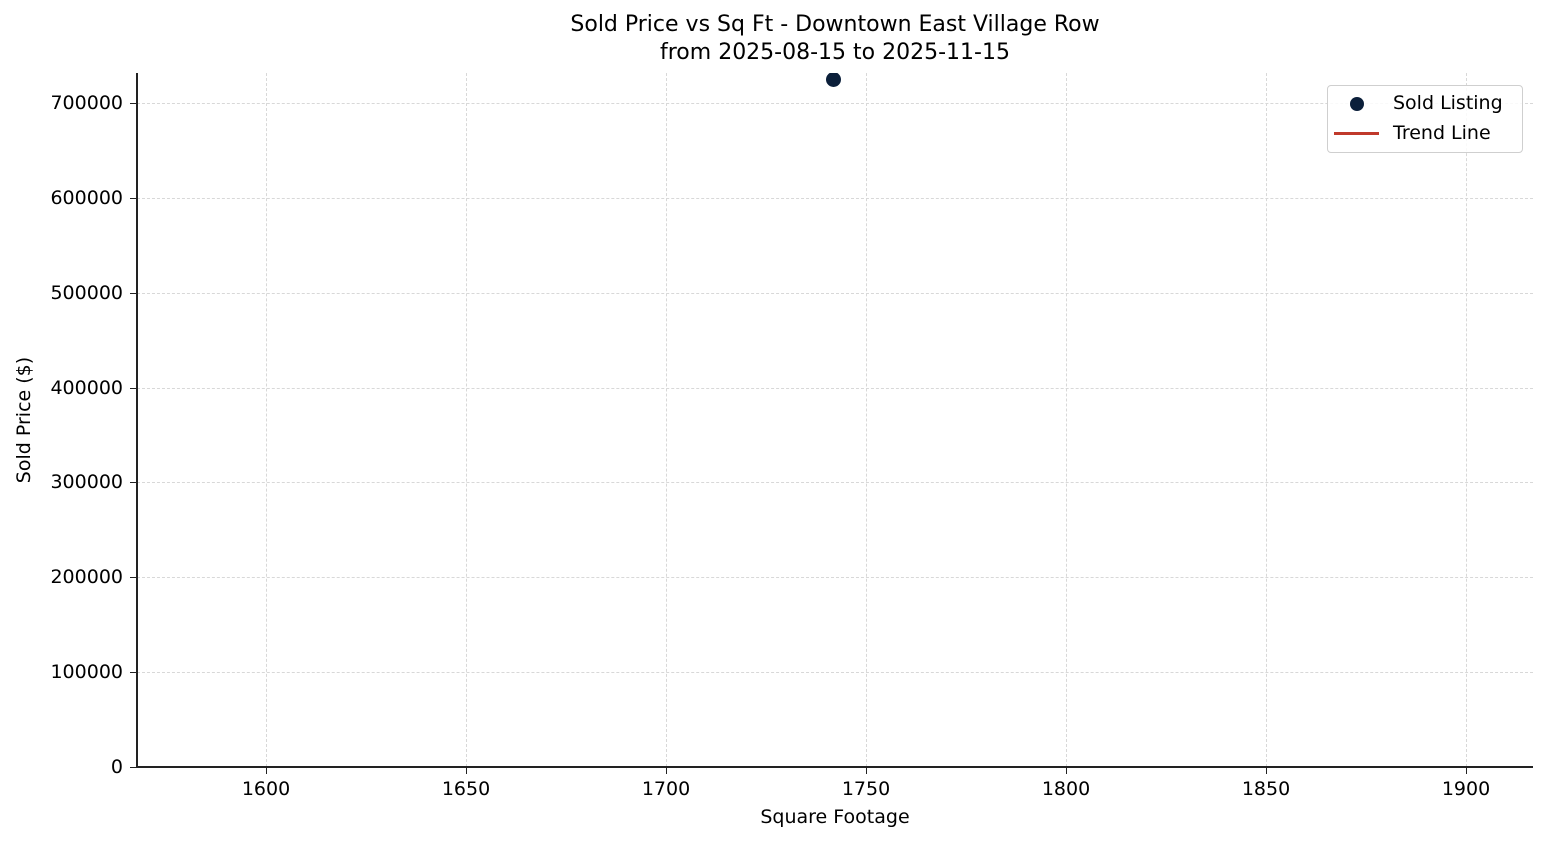 The height and width of the screenshot is (845, 1547). Describe the element at coordinates (1466, 789) in the screenshot. I see `x-tick-label: 1900` at that location.